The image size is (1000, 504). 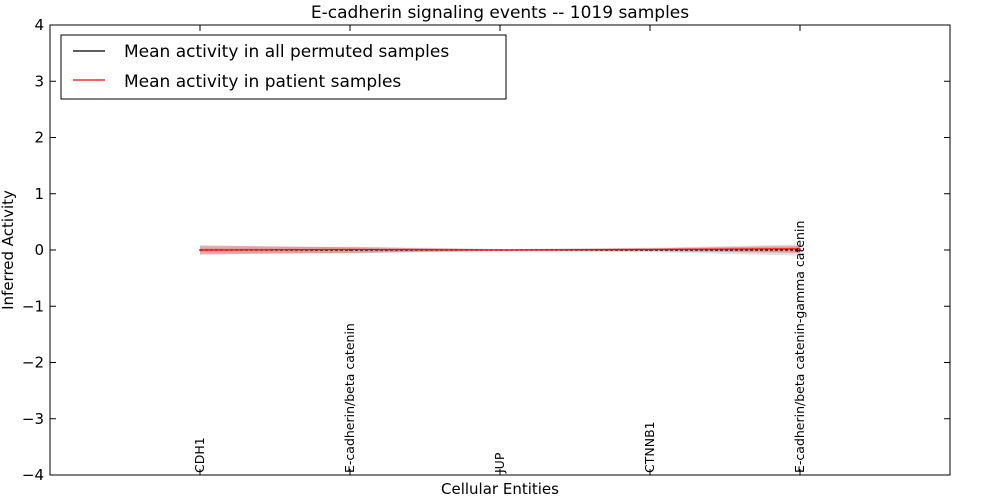 What do you see at coordinates (39, 194) in the screenshot?
I see `y-tick-label: 1` at bounding box center [39, 194].